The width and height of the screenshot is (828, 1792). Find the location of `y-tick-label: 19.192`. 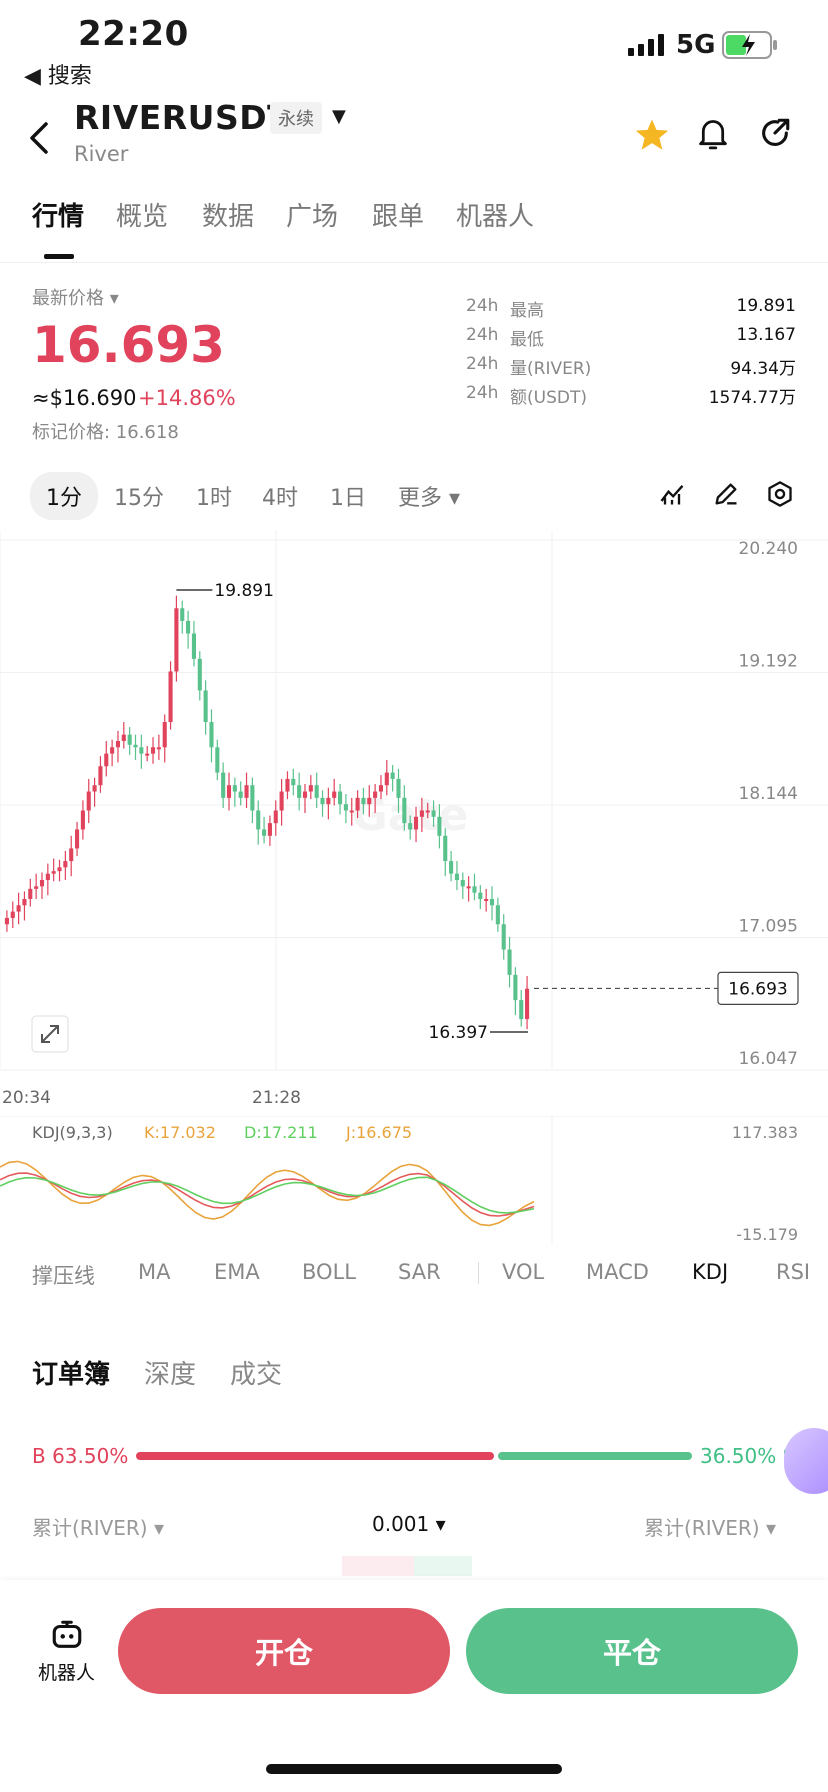

y-tick-label: 19.192 is located at coordinates (768, 662).